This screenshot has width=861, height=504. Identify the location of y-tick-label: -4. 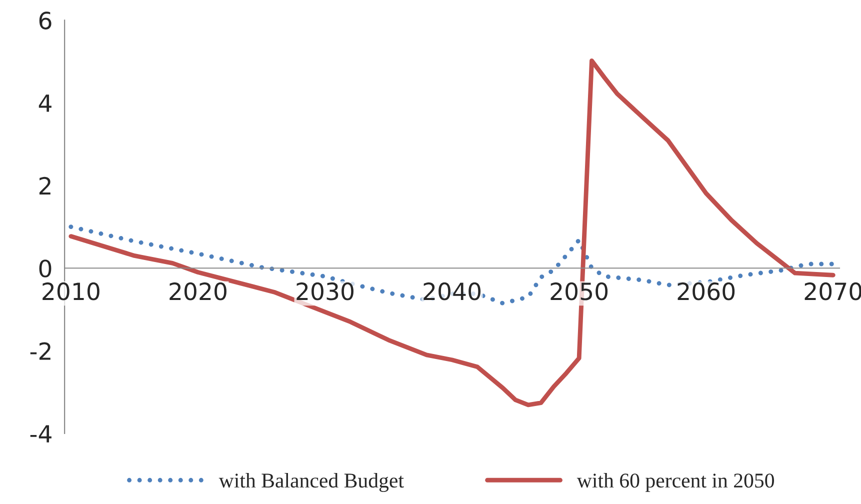
(41, 433).